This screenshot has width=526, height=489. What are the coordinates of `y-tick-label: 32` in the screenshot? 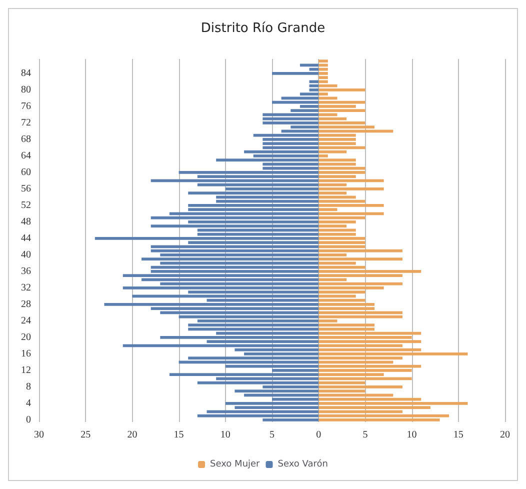 It's located at (26, 288).